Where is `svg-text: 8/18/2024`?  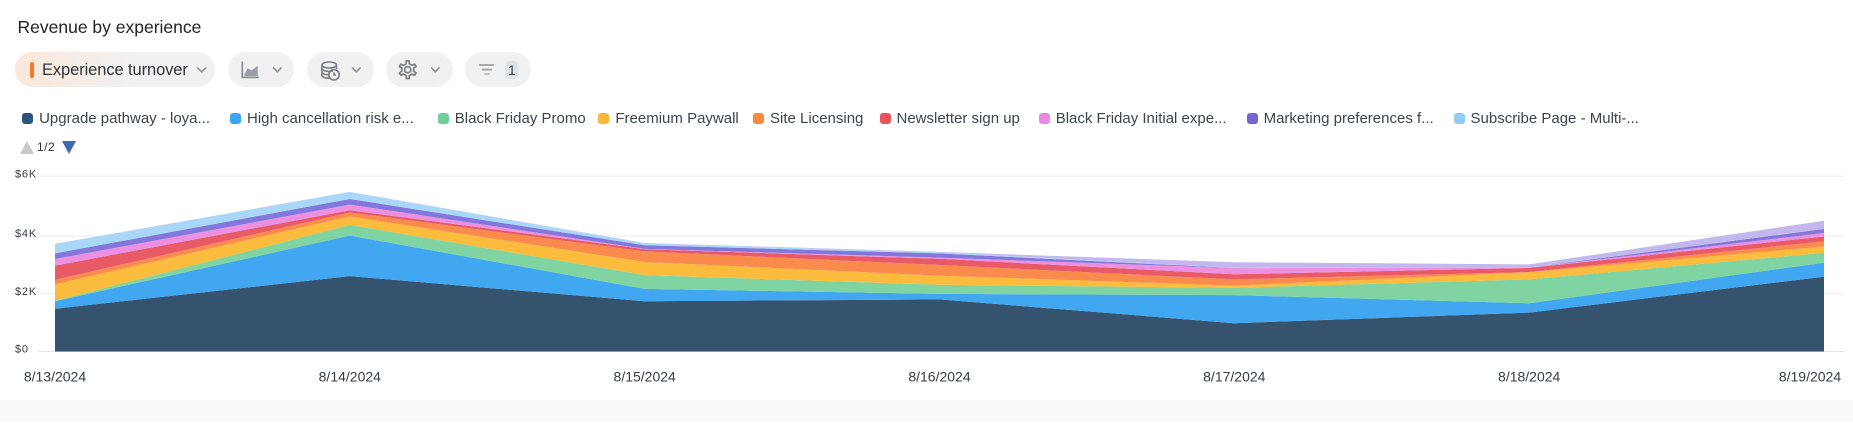 svg-text: 8/18/2024 is located at coordinates (1529, 376).